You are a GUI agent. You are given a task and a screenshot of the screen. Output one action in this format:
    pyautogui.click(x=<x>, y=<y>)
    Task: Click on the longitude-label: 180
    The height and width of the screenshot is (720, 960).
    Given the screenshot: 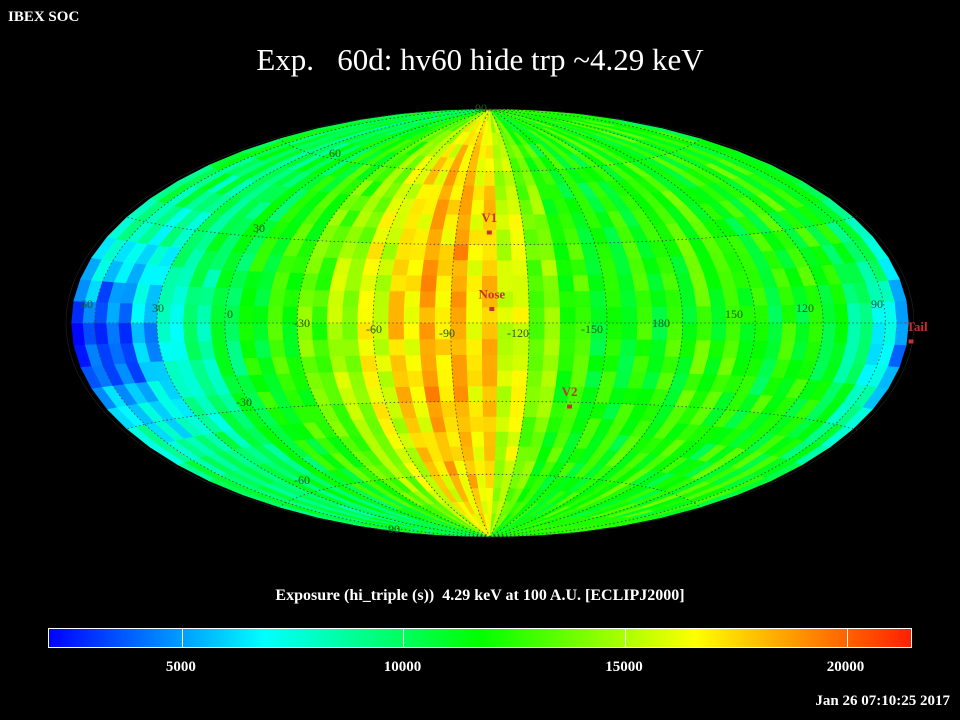 What is the action you would take?
    pyautogui.click(x=661, y=323)
    